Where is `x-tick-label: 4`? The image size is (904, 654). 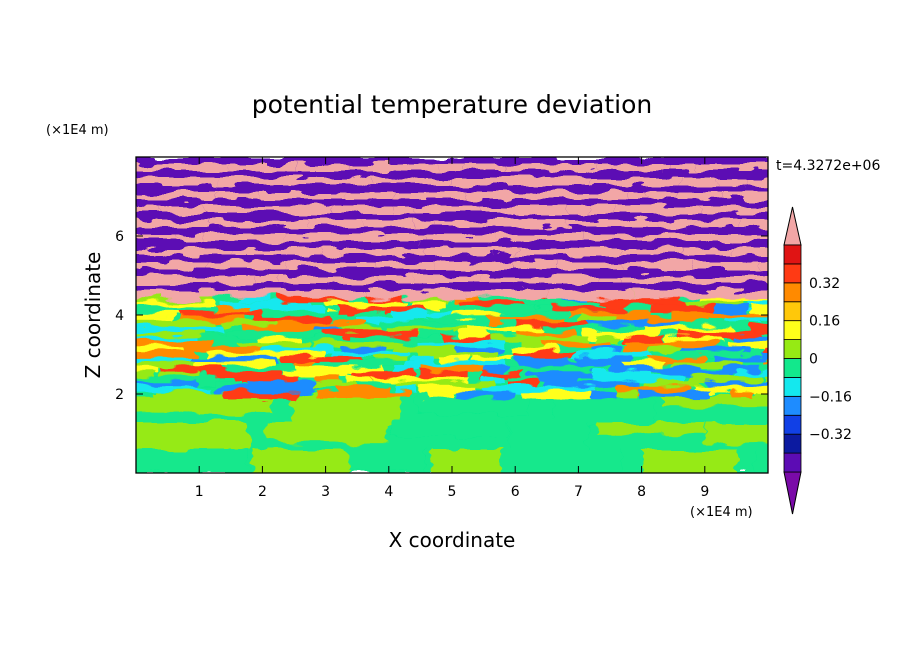 x-tick-label: 4 is located at coordinates (388, 492).